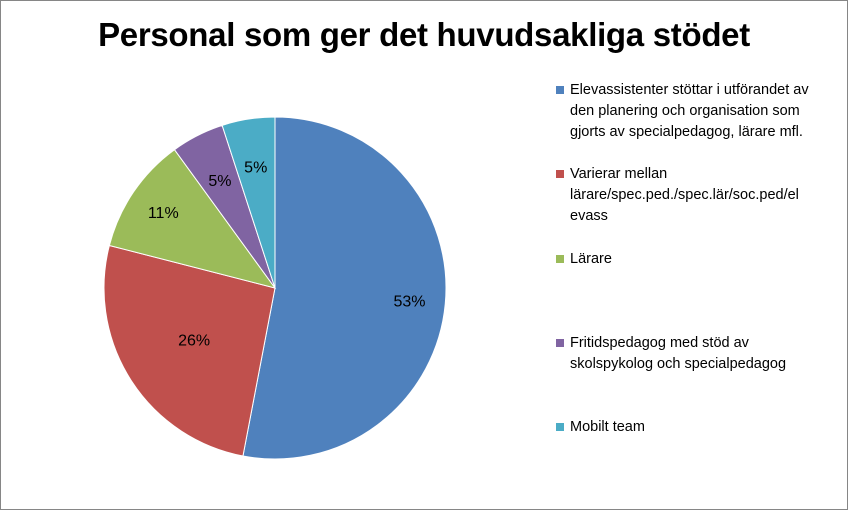  I want to click on chart-title: Personal som ger det huvudsakliga stödet, so click(424, 34).